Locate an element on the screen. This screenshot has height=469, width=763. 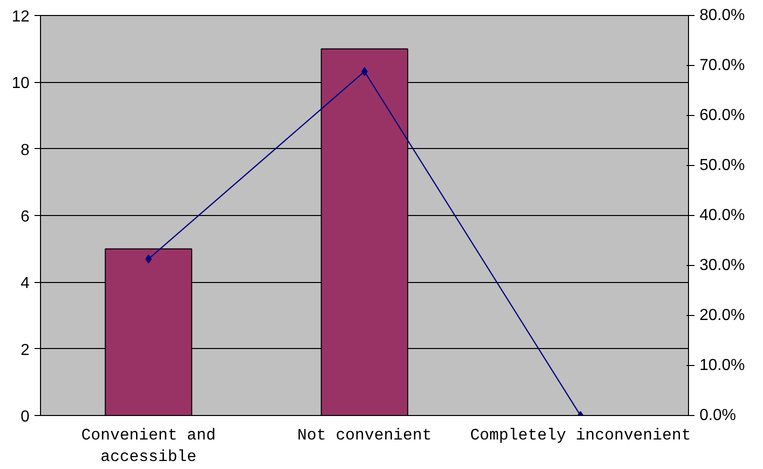
y2-tick-label: 30.0% is located at coordinates (722, 265).